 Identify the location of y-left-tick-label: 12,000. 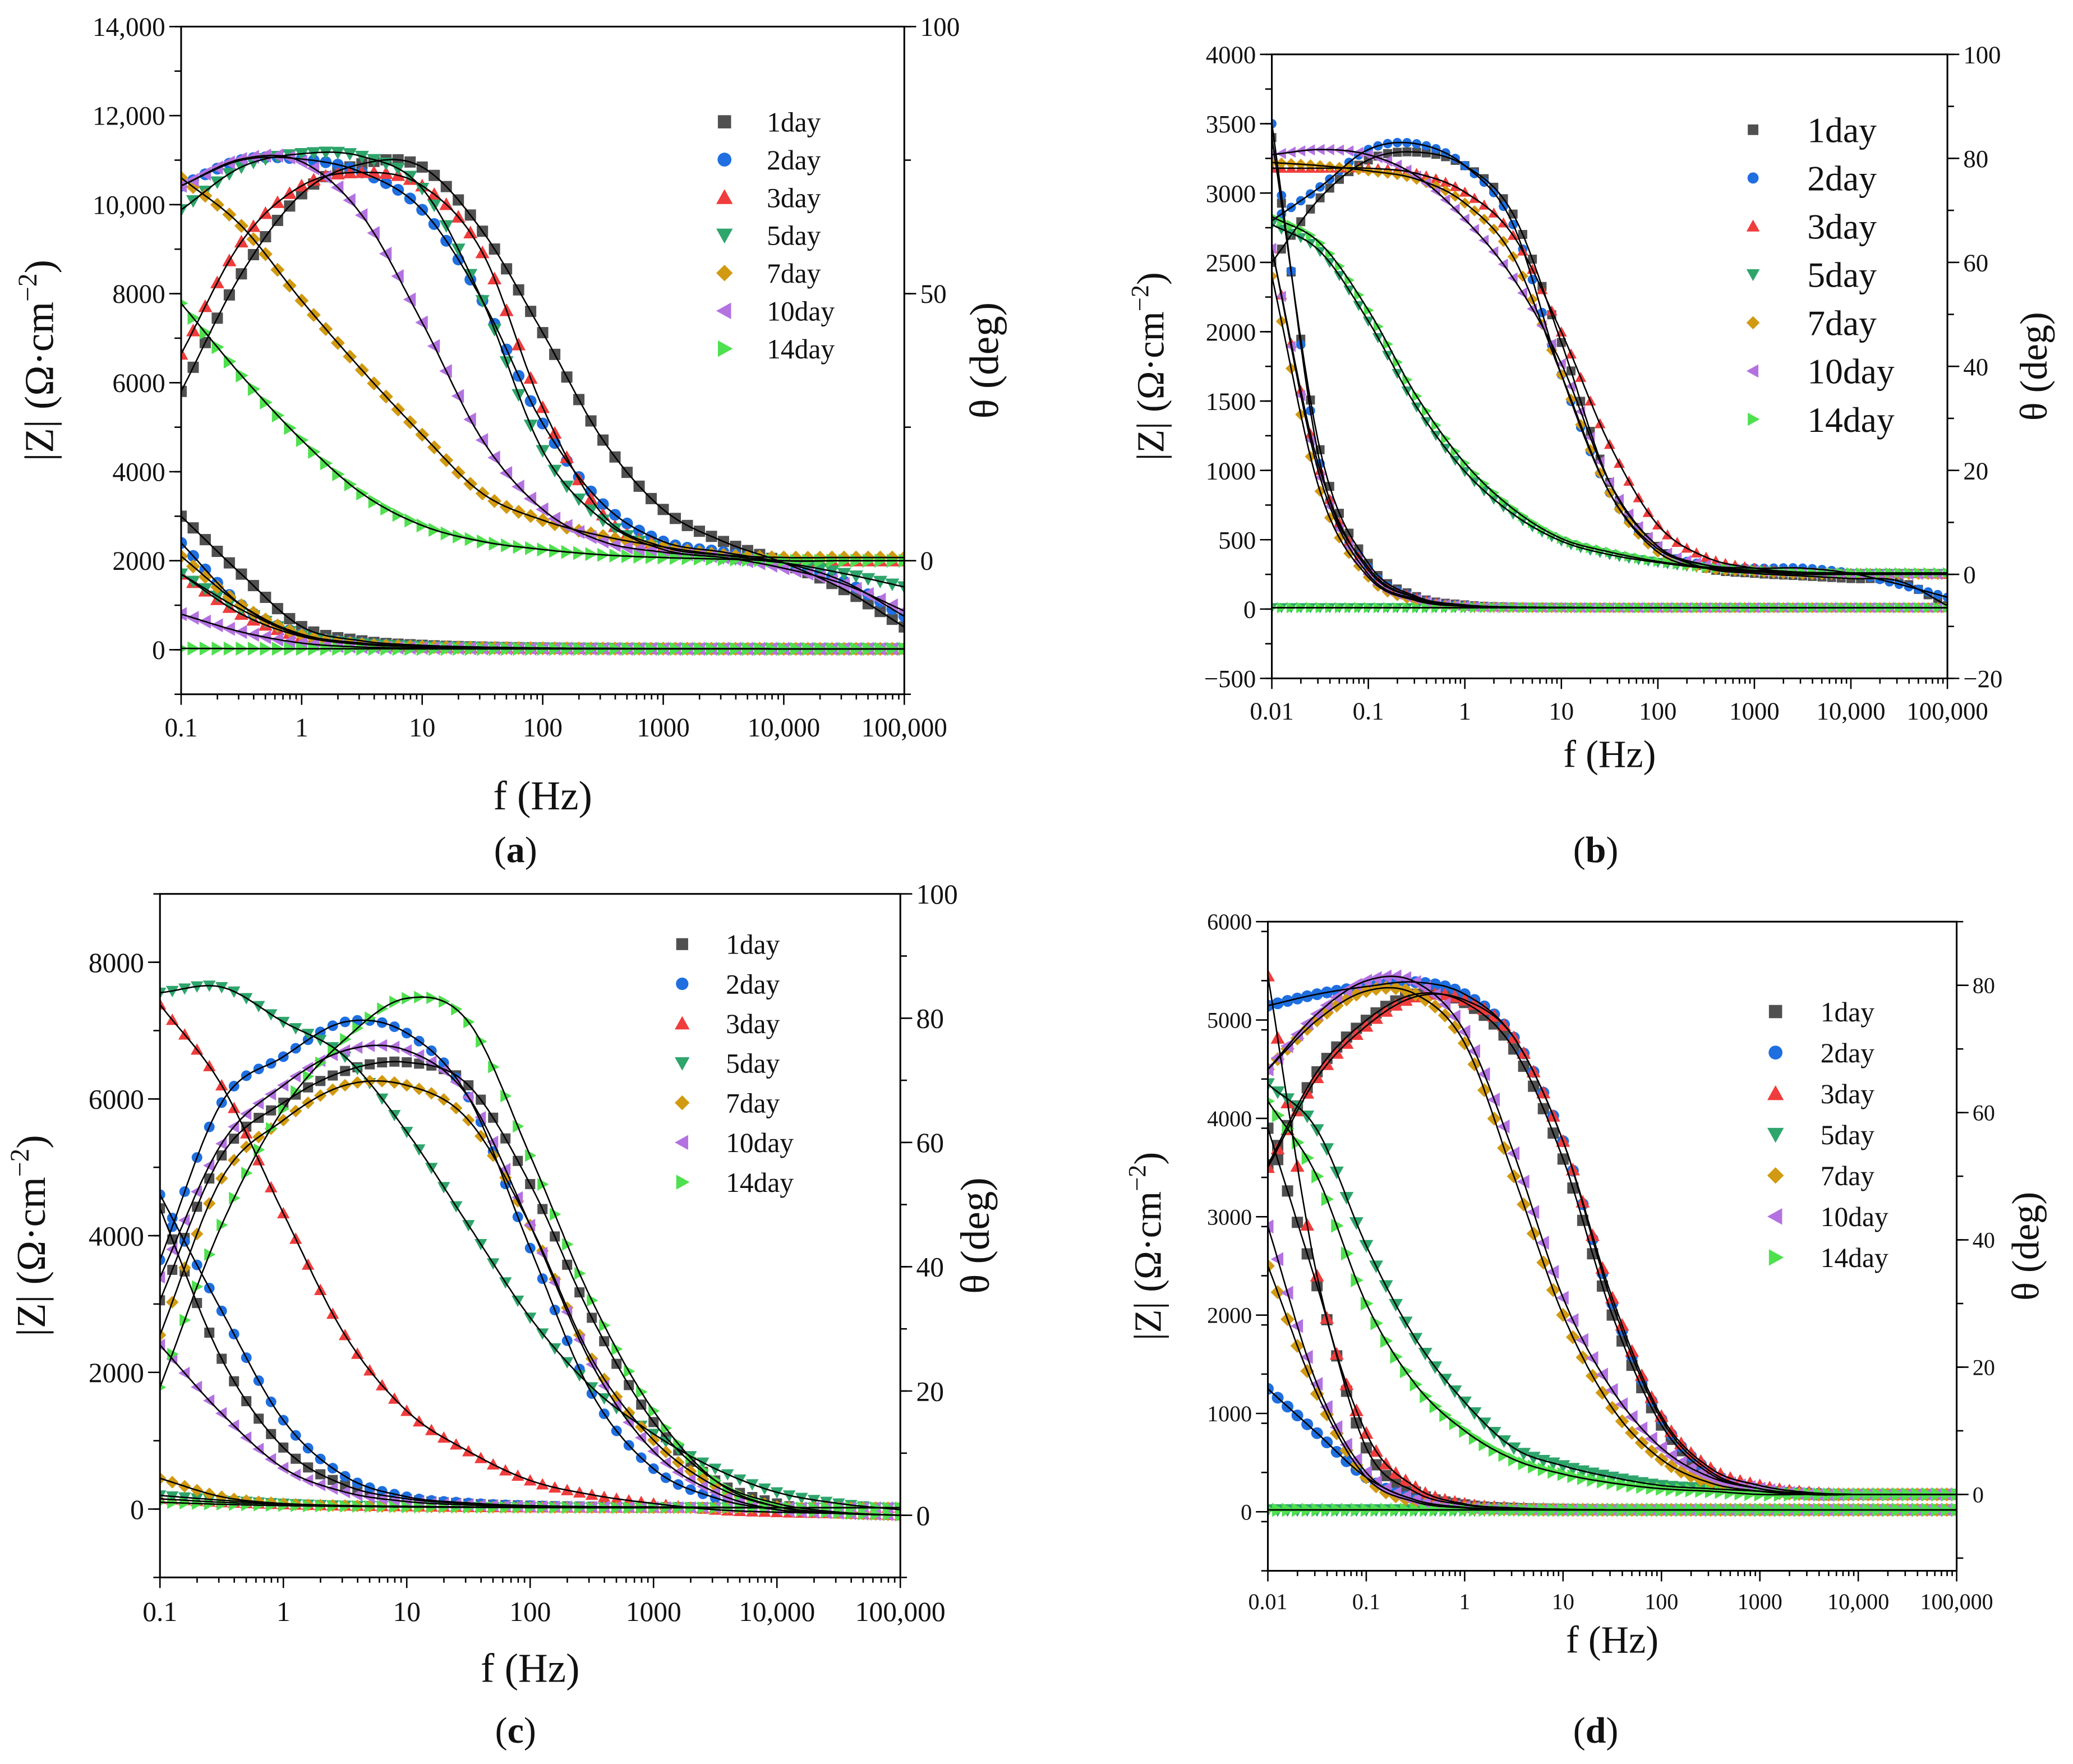
(129, 117).